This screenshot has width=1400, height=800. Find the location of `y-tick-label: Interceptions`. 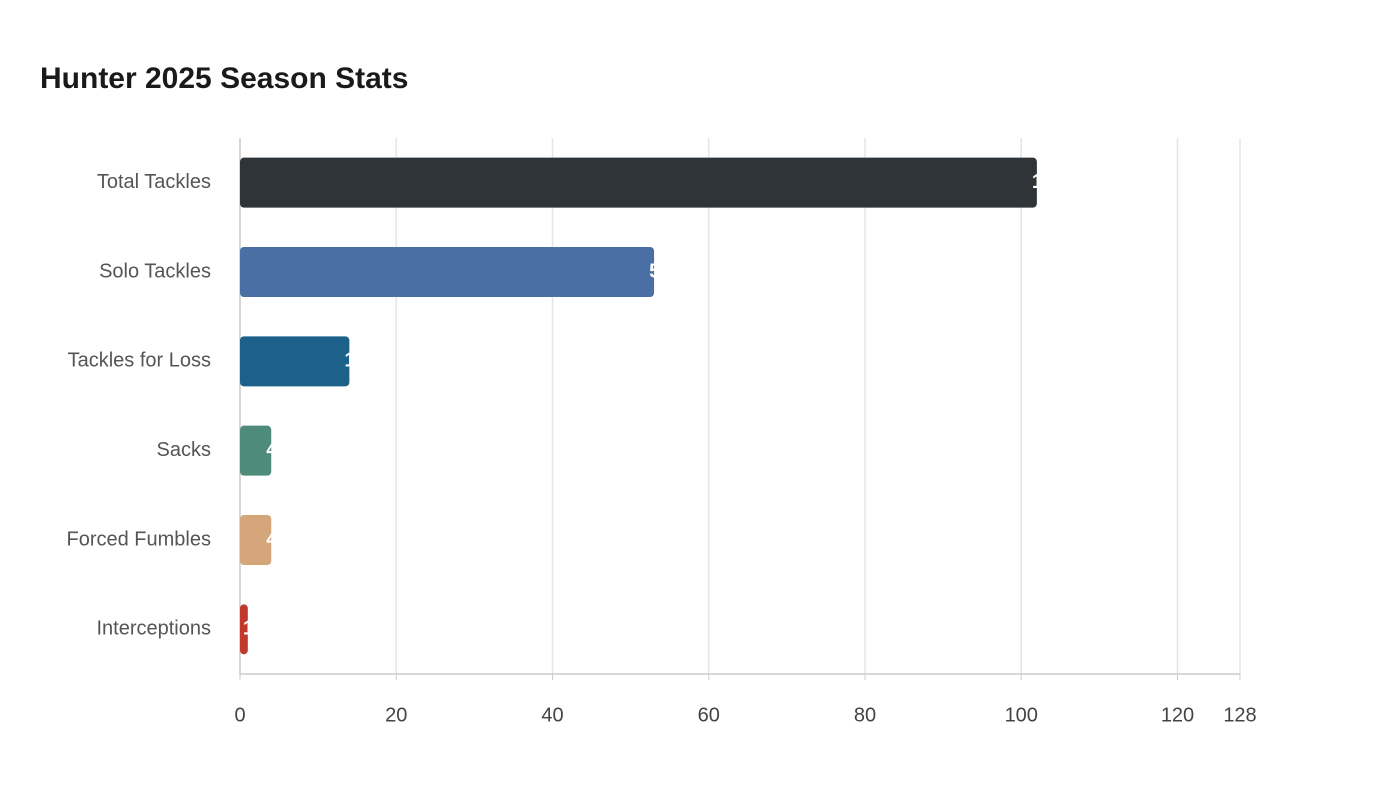

y-tick-label: Interceptions is located at coordinates (153, 629).